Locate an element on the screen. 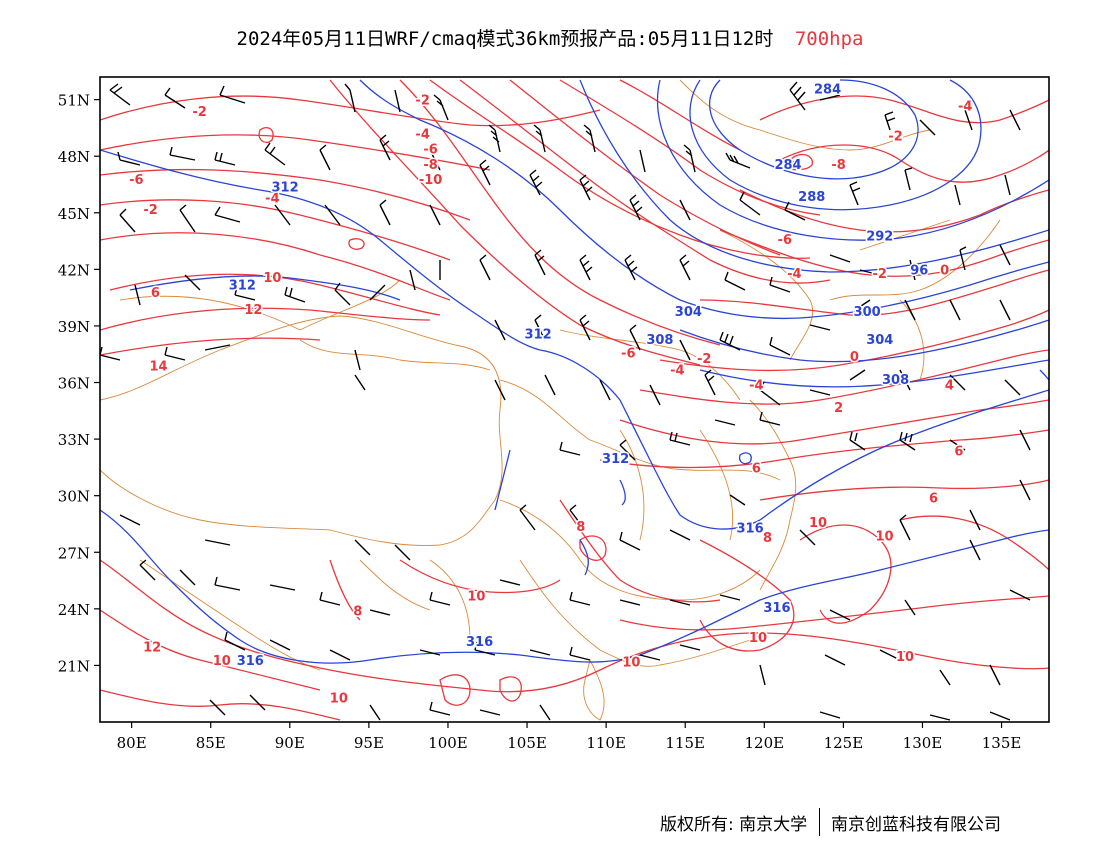  footer-divider is located at coordinates (819, 822).